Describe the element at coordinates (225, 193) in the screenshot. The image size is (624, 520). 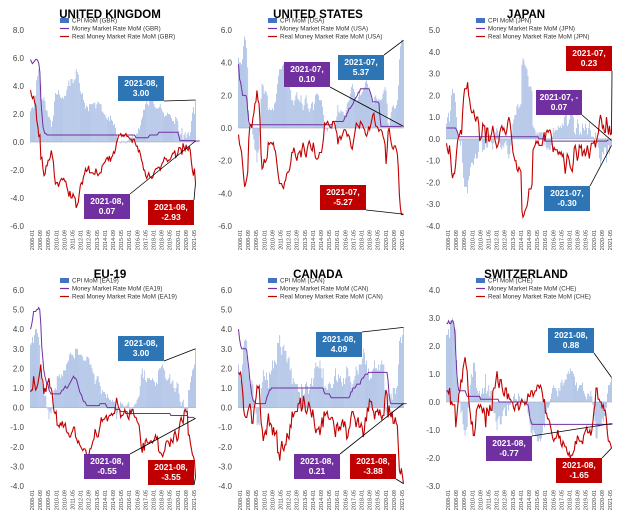
I see `y-tick-label: -4.0` at that location.